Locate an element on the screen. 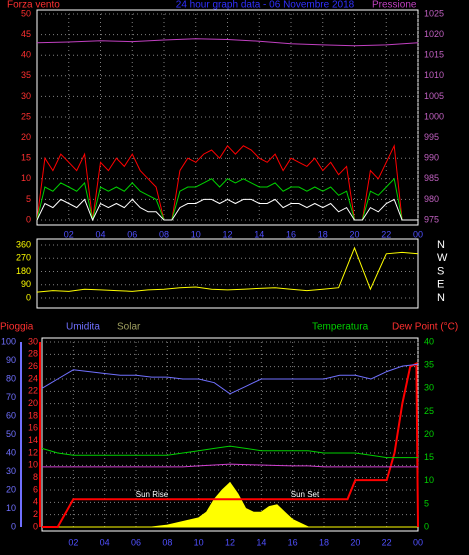 The image size is (469, 555). y3-tick-label: 10 is located at coordinates (11, 508).